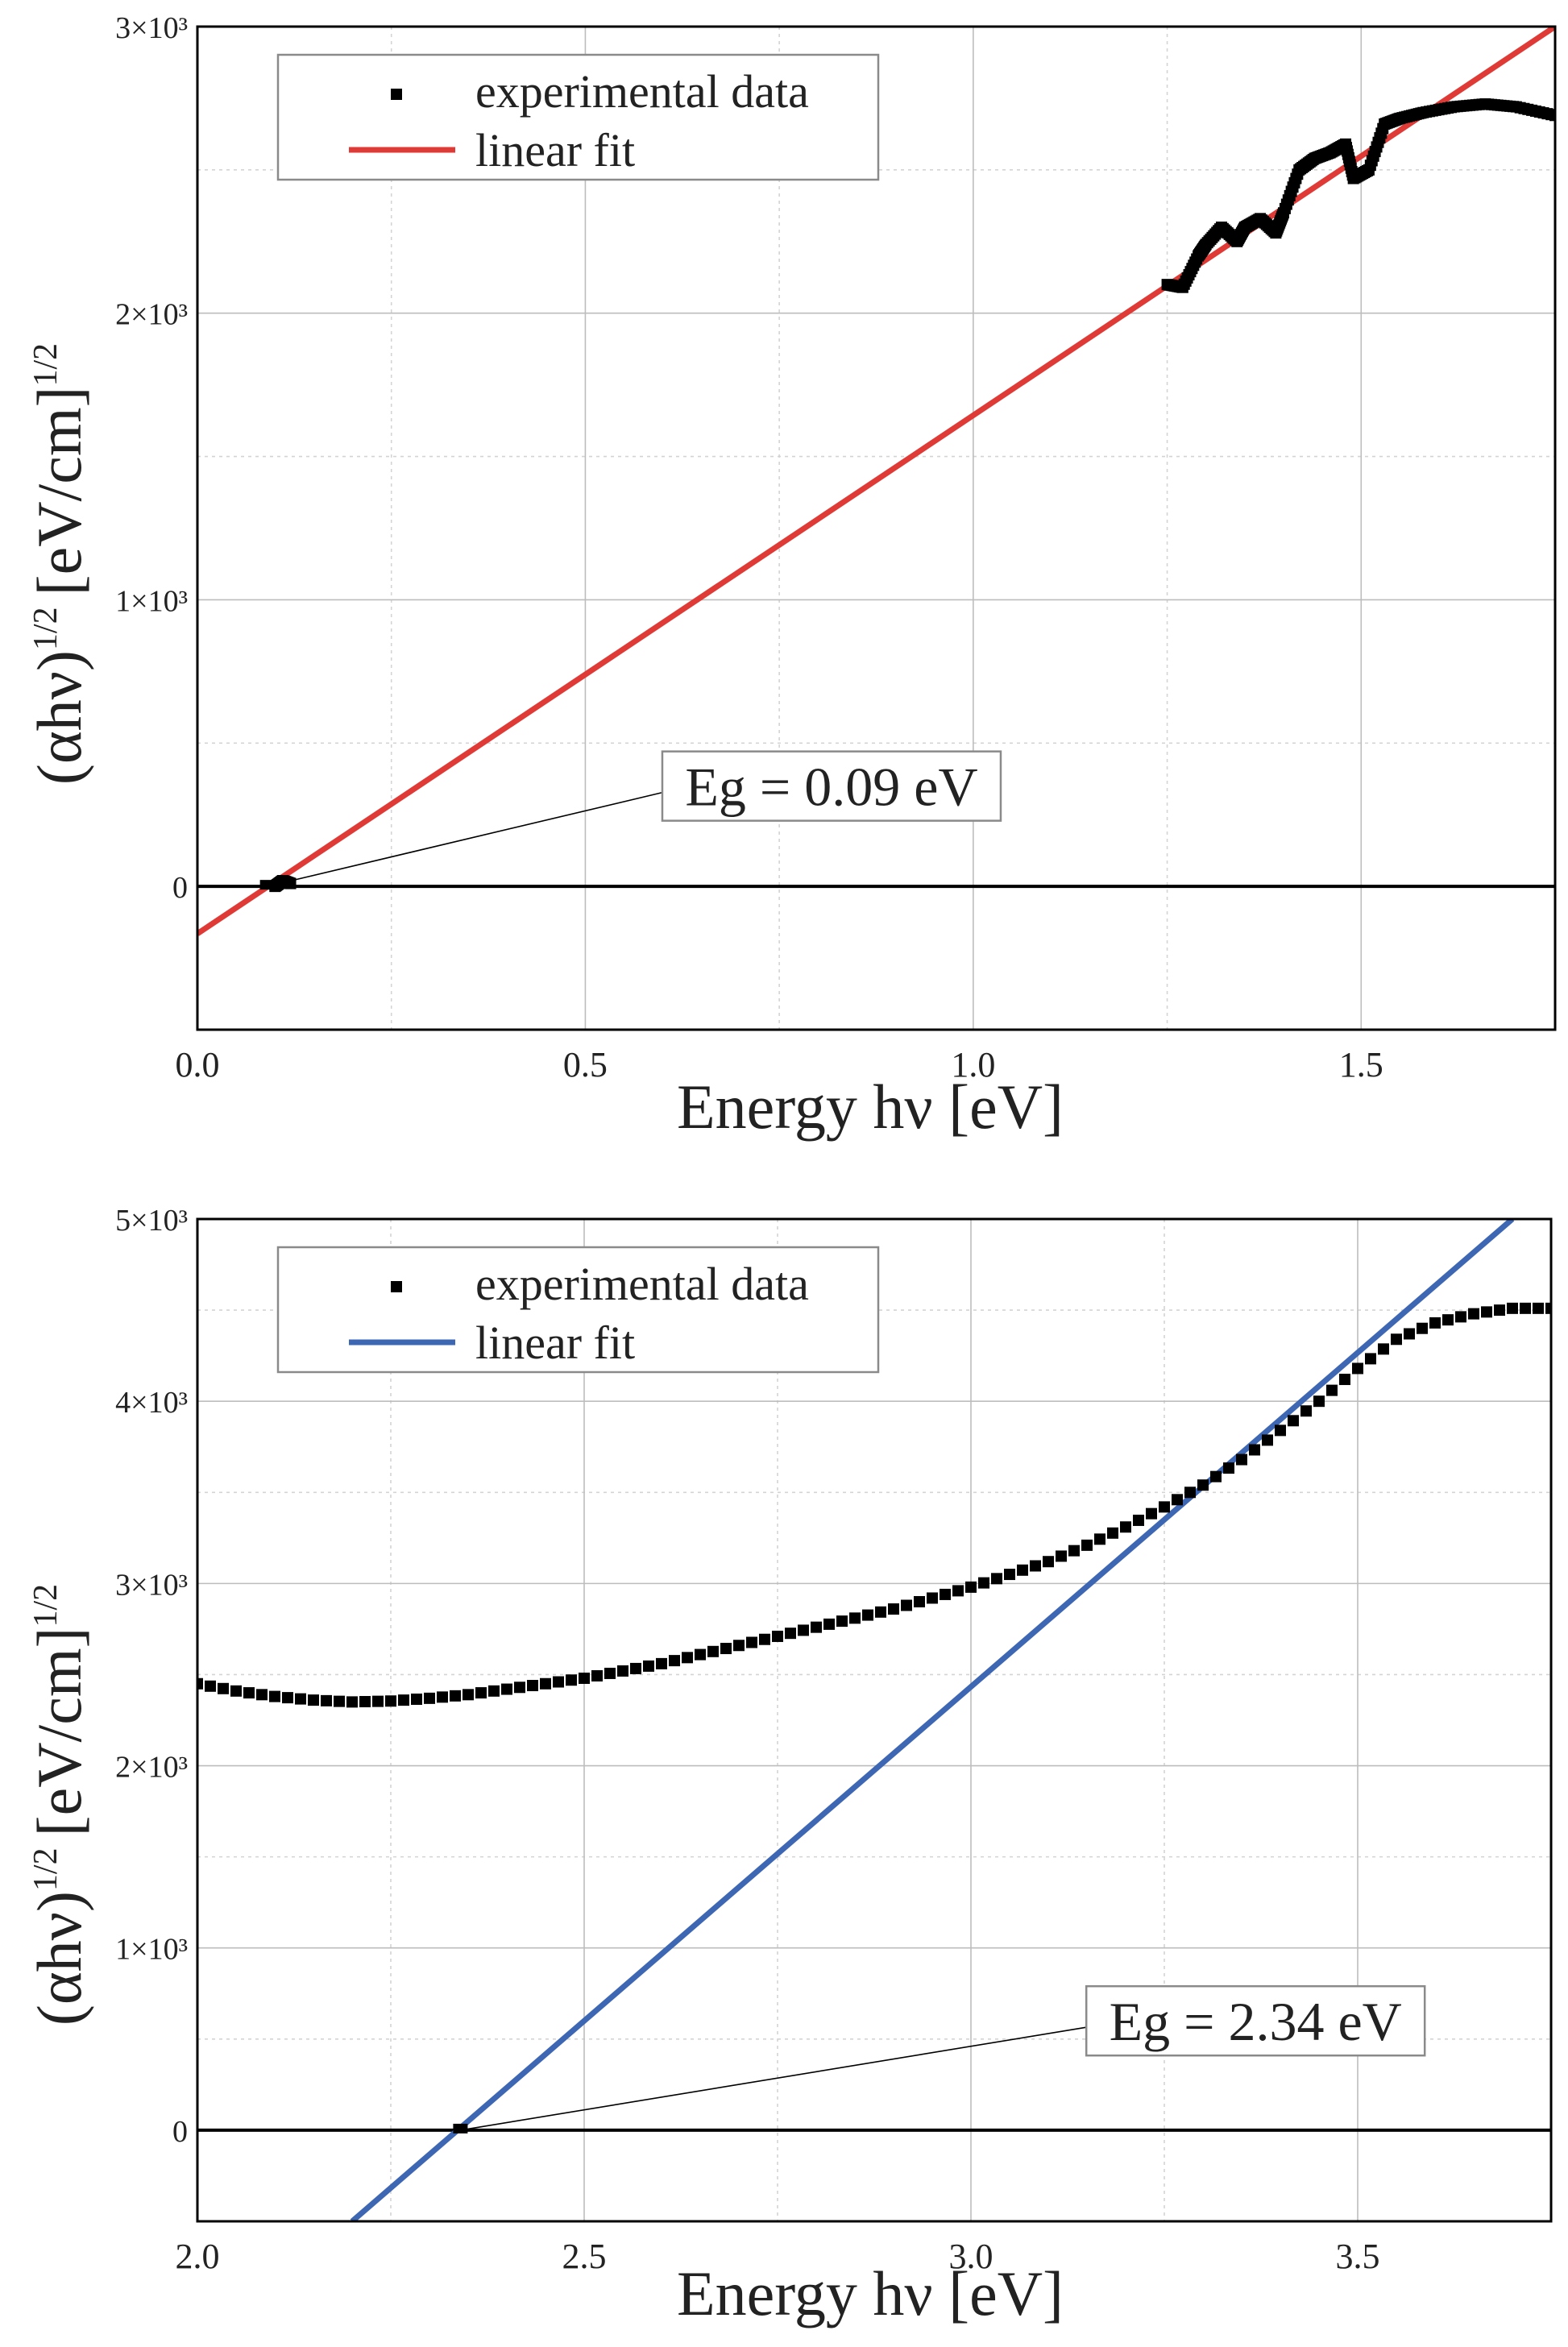 Image resolution: width=1568 pixels, height=2347 pixels. I want to click on chart-top-y-tick-label: 1×10³, so click(151, 601).